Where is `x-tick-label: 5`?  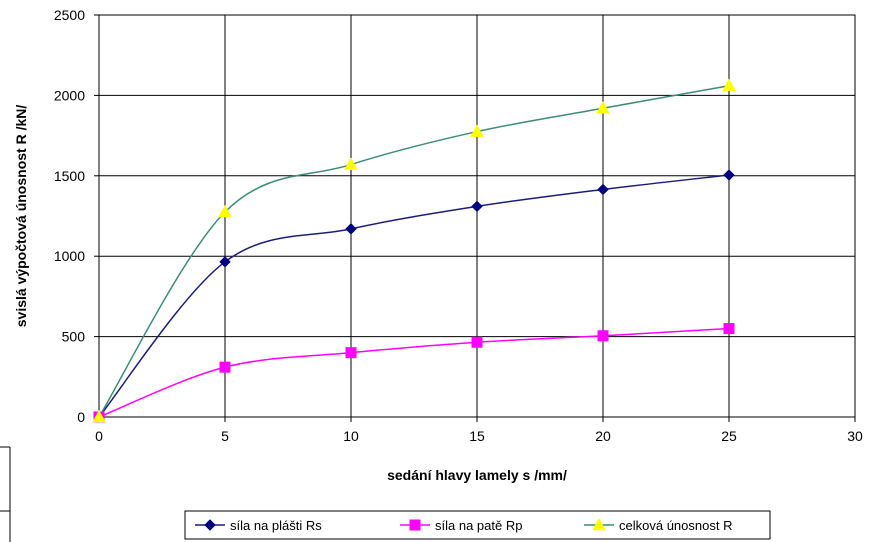
x-tick-label: 5 is located at coordinates (225, 436).